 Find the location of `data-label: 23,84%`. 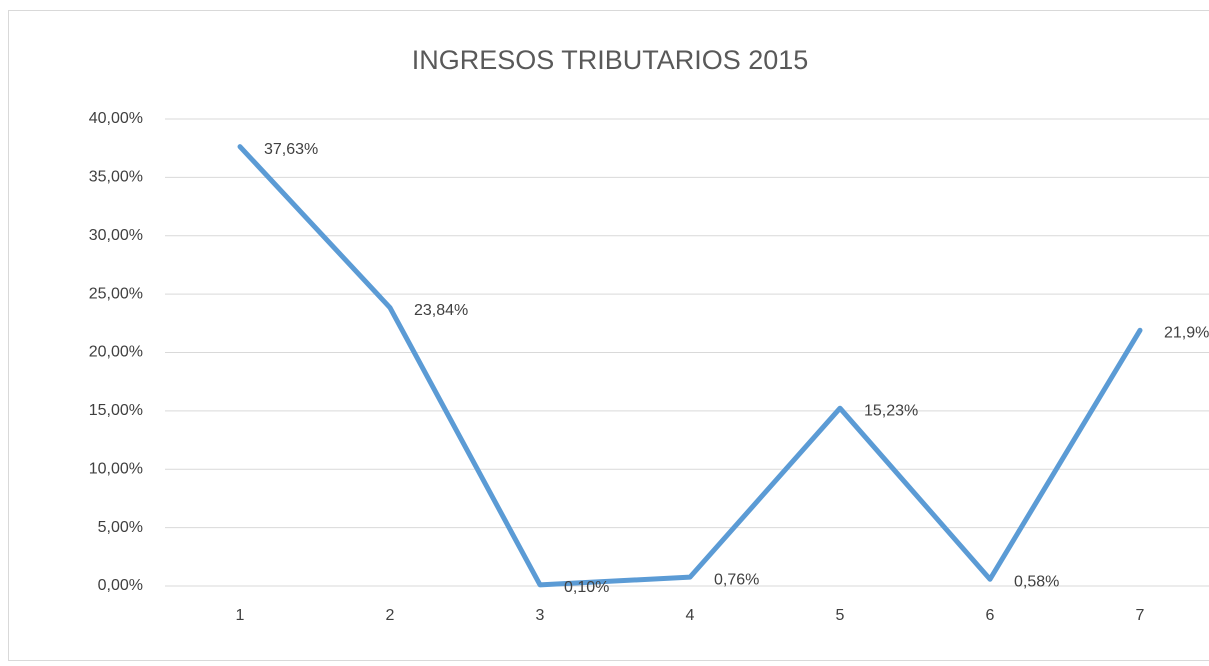

data-label: 23,84% is located at coordinates (441, 310).